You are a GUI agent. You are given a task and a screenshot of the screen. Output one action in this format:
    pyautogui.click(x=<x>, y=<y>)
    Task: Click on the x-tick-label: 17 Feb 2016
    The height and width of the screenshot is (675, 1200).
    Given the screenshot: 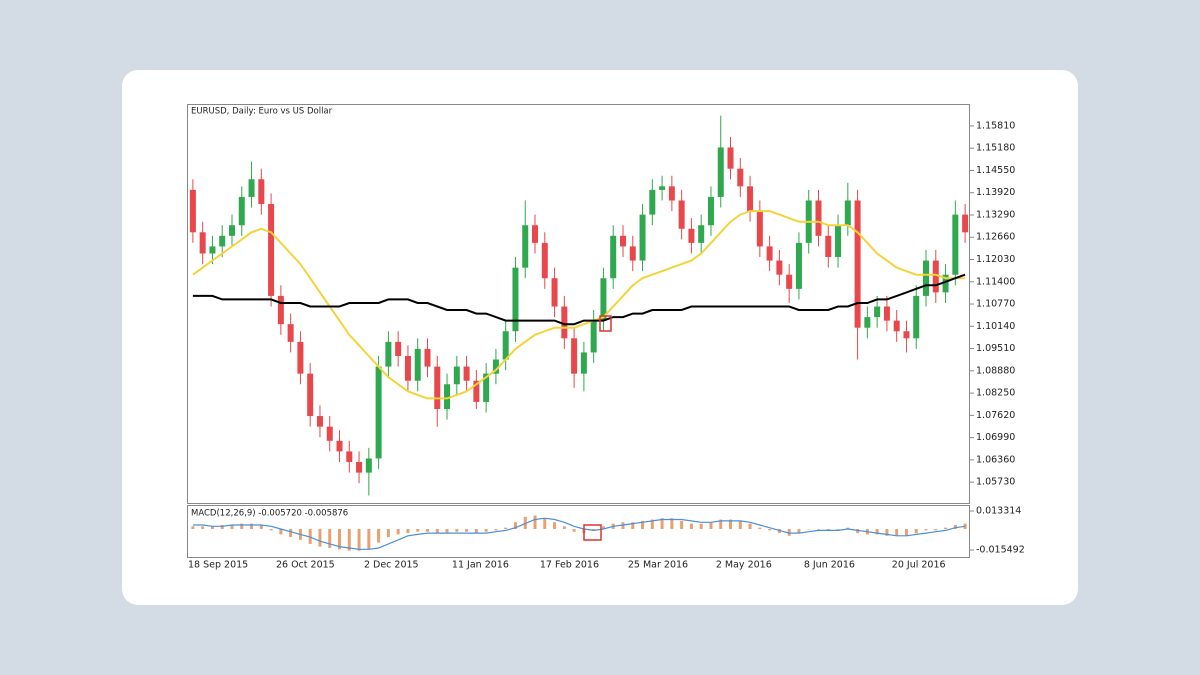 What is the action you would take?
    pyautogui.click(x=569, y=565)
    